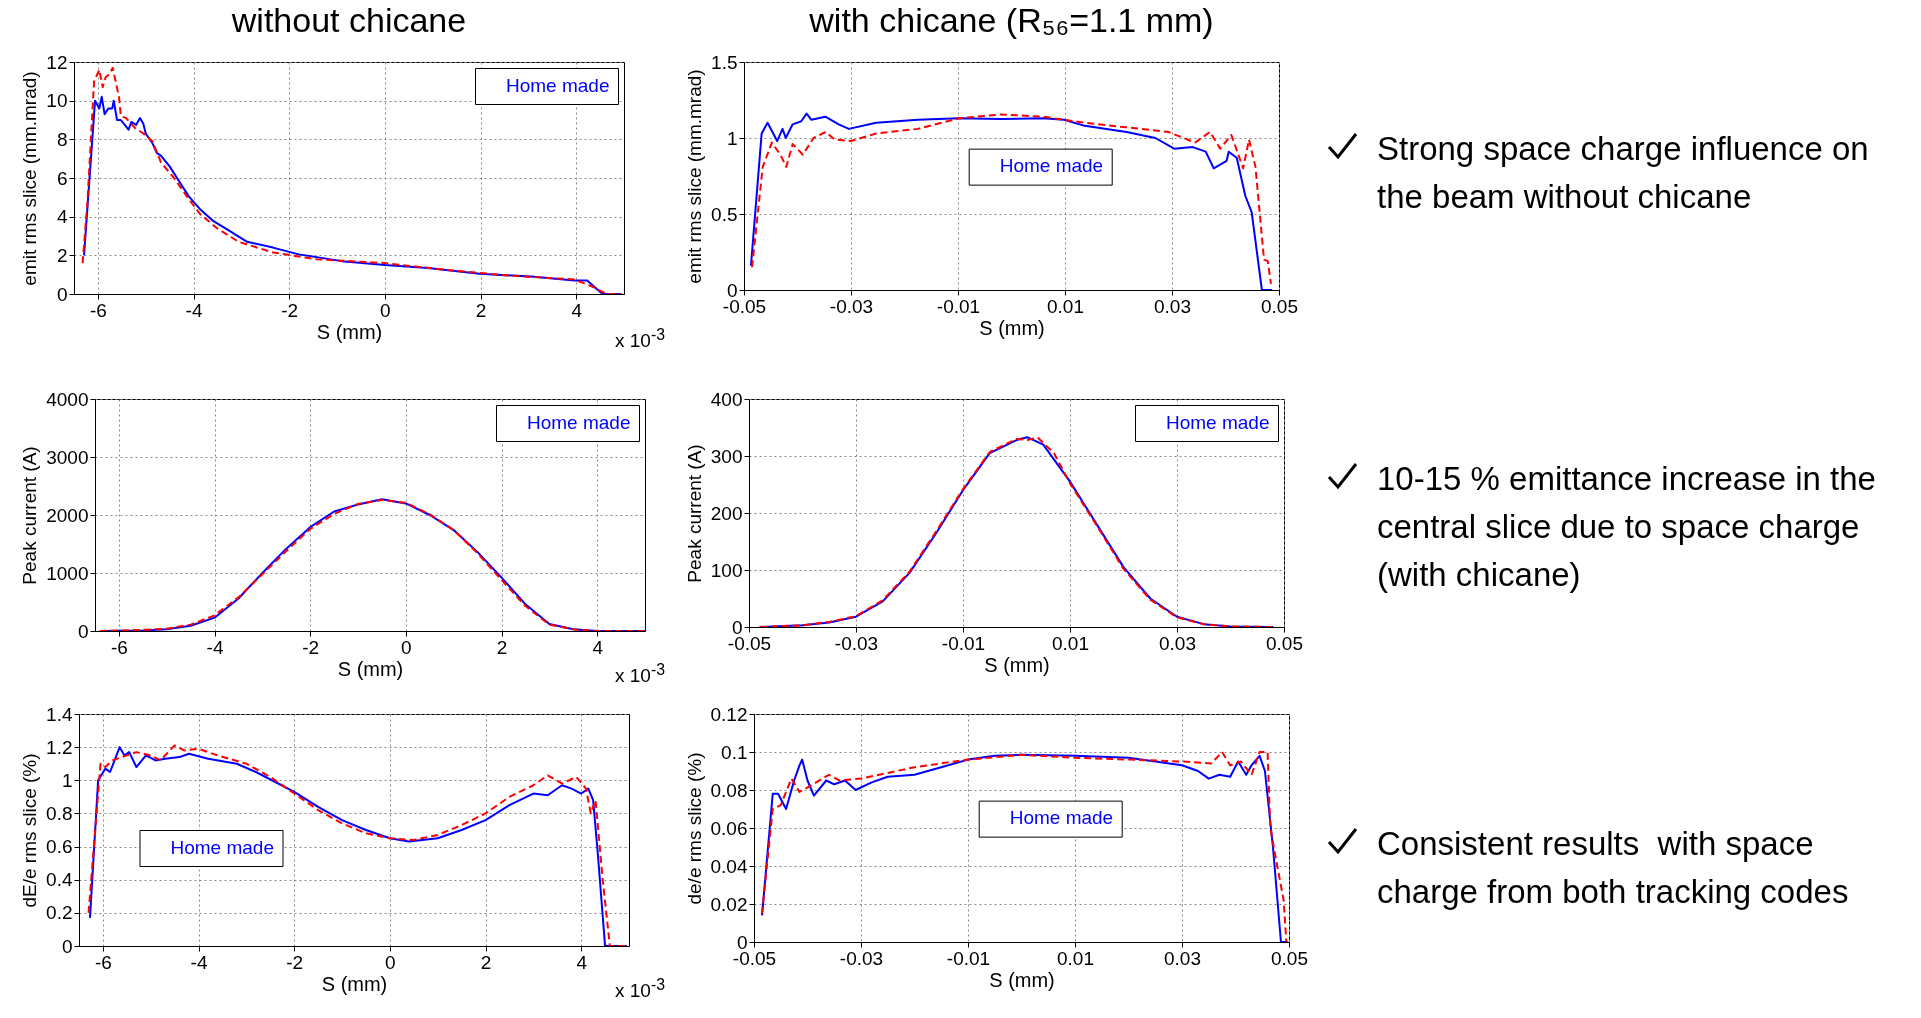 The width and height of the screenshot is (1921, 1018). What do you see at coordinates (729, 904) in the screenshot?
I see `y-tick-label: 0.02` at bounding box center [729, 904].